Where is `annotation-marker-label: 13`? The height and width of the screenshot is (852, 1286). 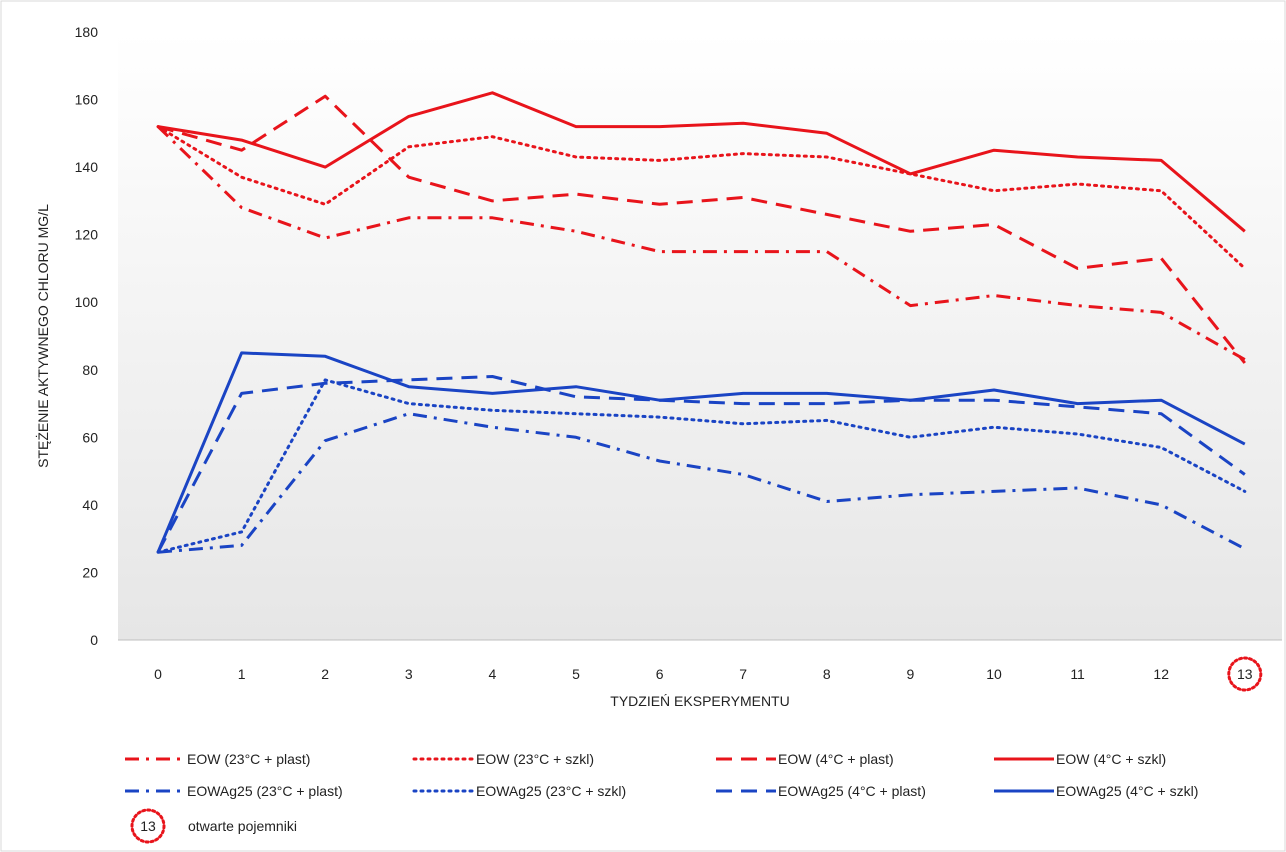
annotation-marker-label: 13 is located at coordinates (148, 826).